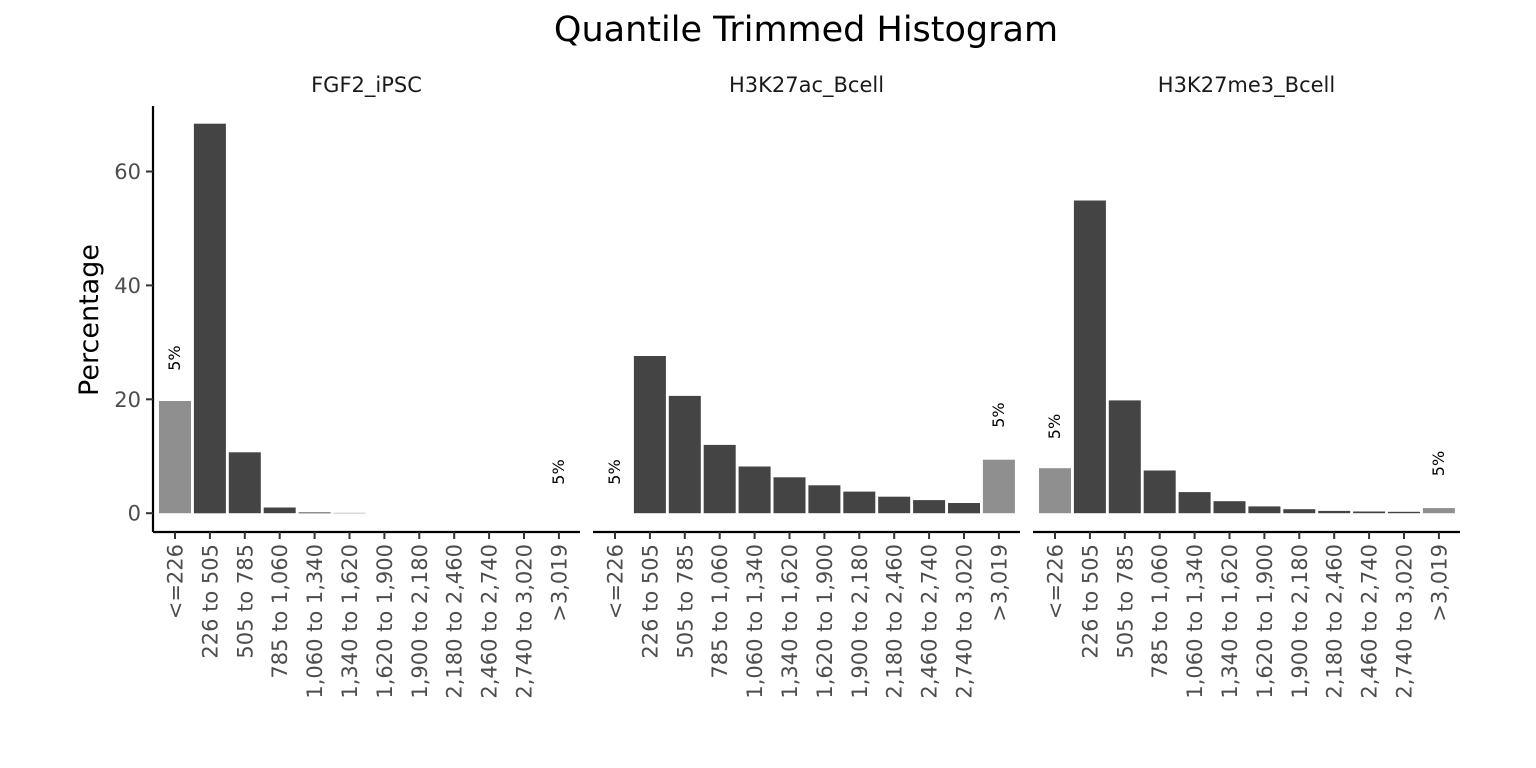 The height and width of the screenshot is (768, 1536). I want to click on y-tick-label: 40, so click(127, 286).